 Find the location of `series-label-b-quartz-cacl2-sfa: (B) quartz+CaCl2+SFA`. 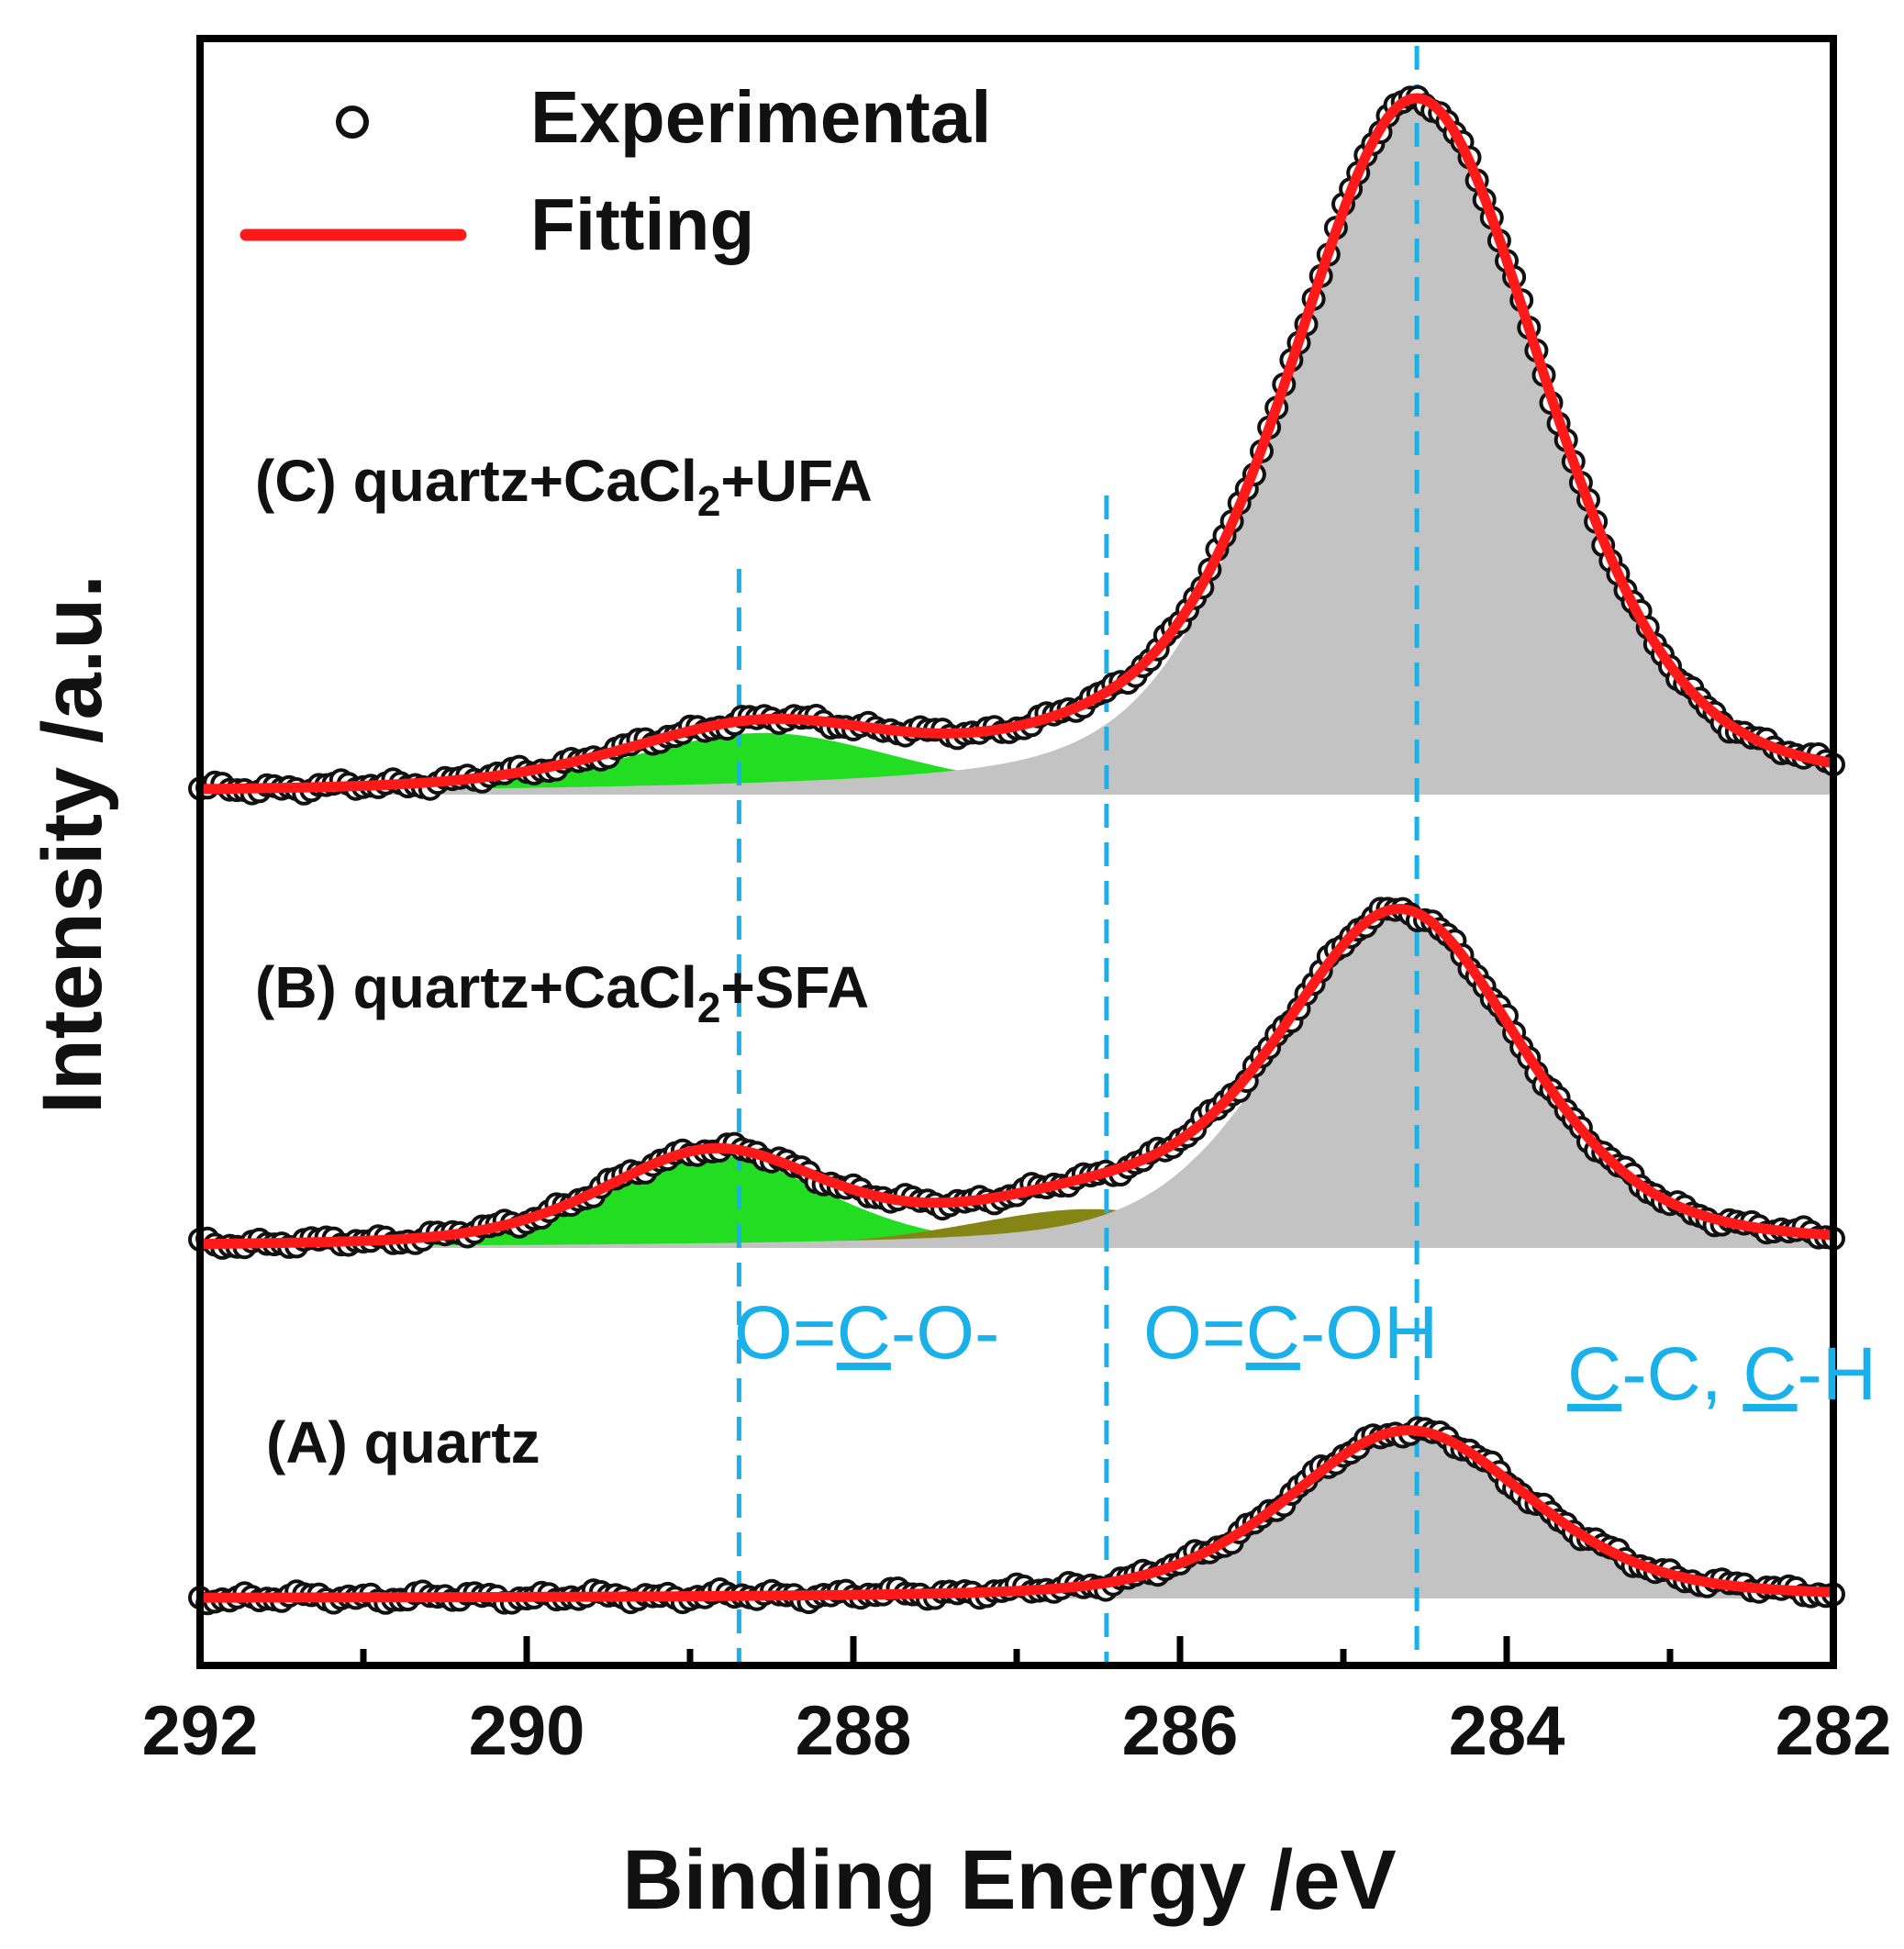

series-label-b-quartz-cacl2-sfa: (B) quartz+CaCl2+SFA is located at coordinates (562, 993).